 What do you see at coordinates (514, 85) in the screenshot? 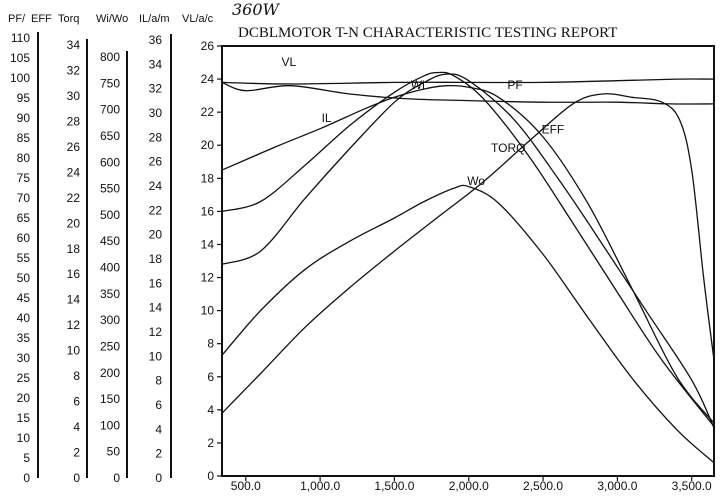
I see `curve-label-pf: PF` at bounding box center [514, 85].